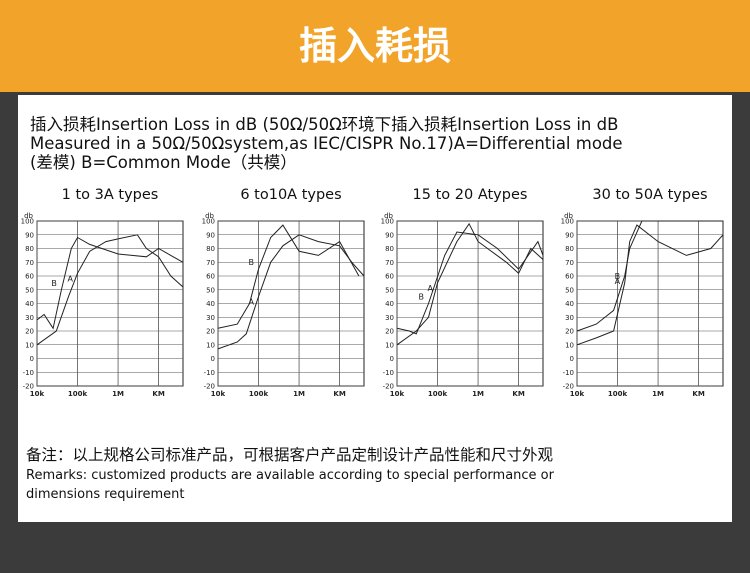 The height and width of the screenshot is (573, 750). What do you see at coordinates (290, 195) in the screenshot?
I see `chart-title: 6 to10A types` at bounding box center [290, 195].